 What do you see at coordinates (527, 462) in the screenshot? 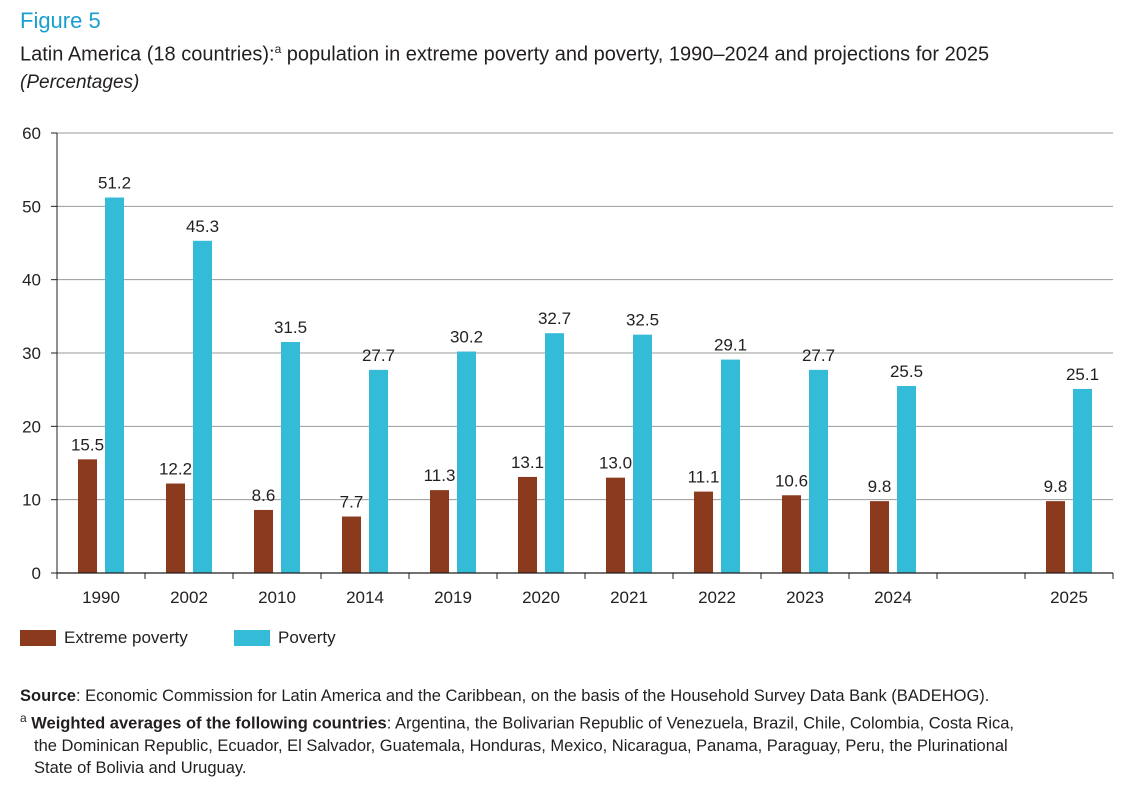
I see `data-label-extreme-poverty: 13.1` at bounding box center [527, 462].